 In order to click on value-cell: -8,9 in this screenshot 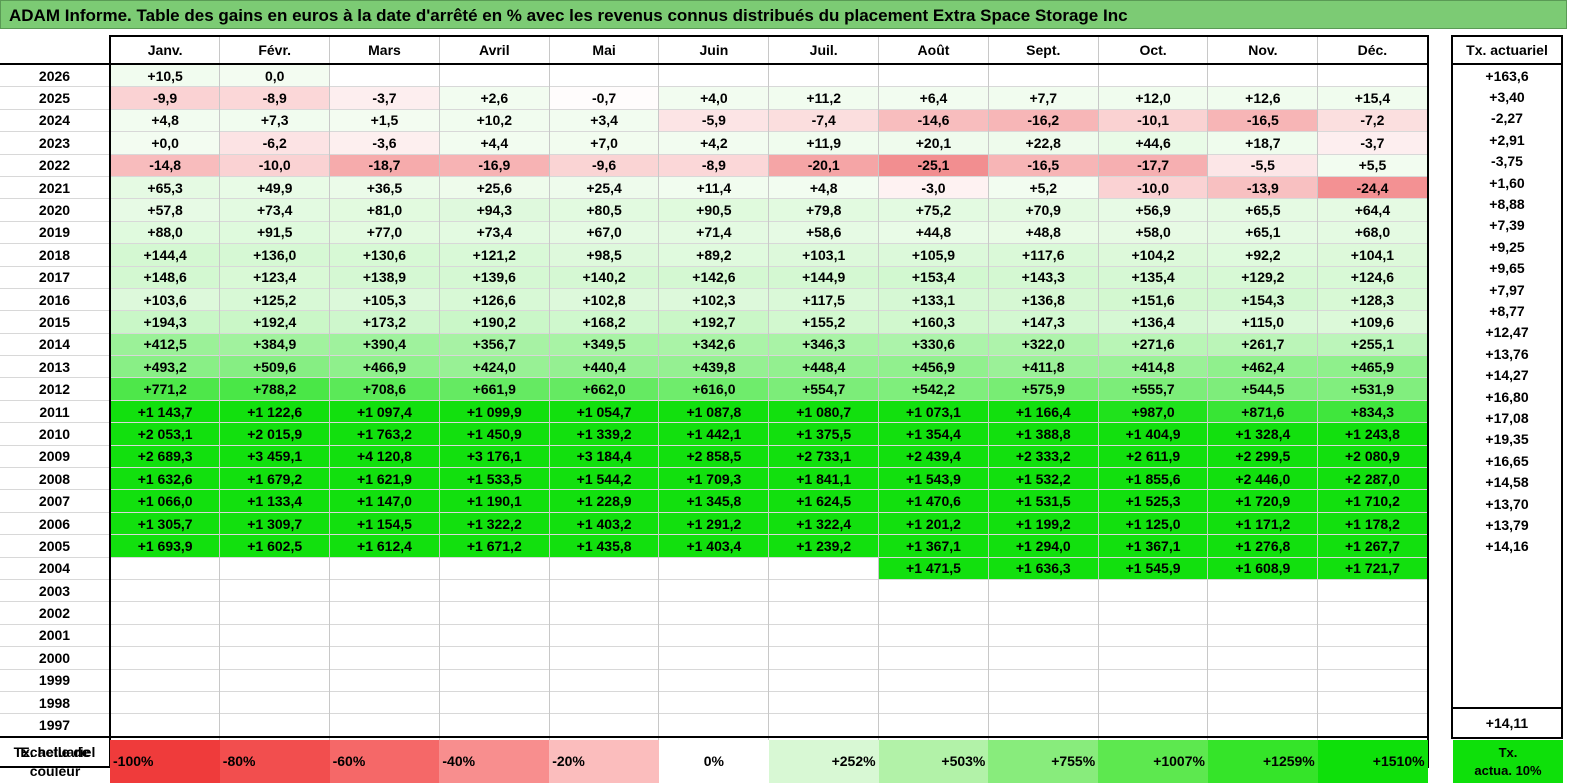, I will do `click(714, 165)`.